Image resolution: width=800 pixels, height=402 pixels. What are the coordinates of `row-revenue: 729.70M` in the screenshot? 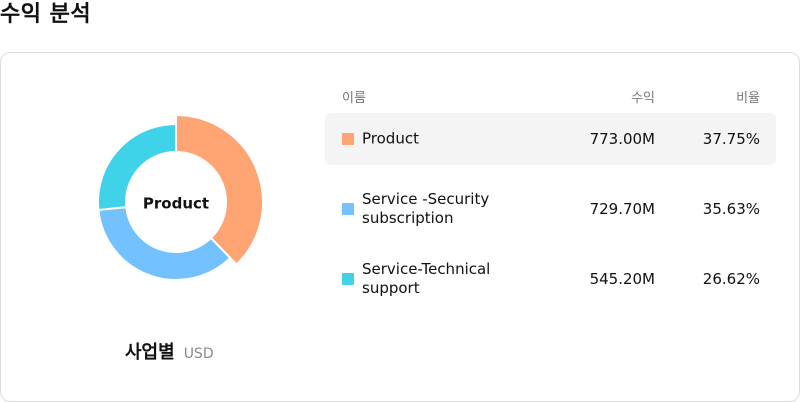 It's located at (622, 209).